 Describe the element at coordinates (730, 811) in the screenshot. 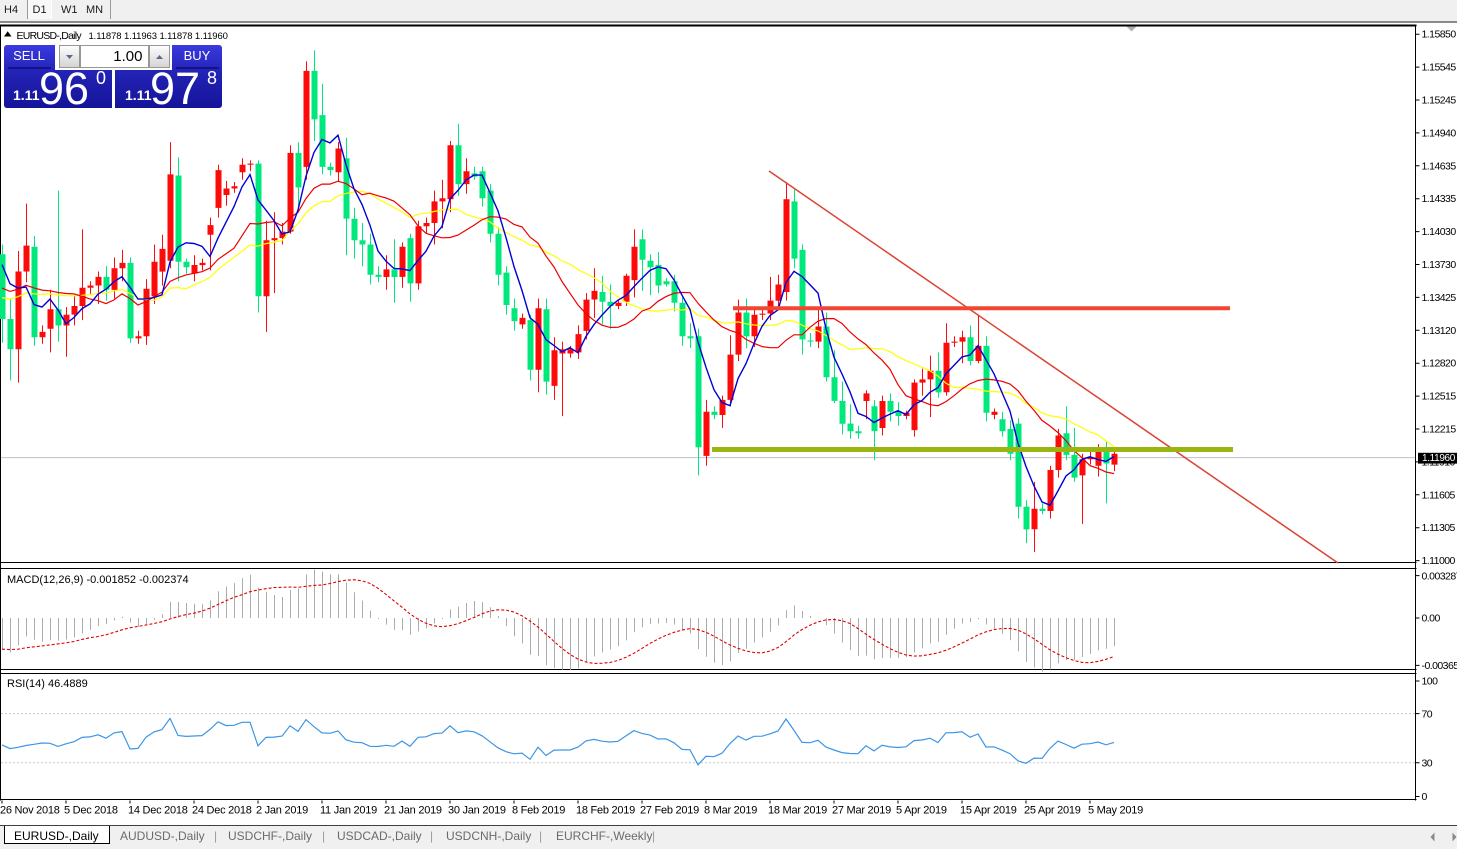

I see `svg-text: 8 Mar 2019` at that location.